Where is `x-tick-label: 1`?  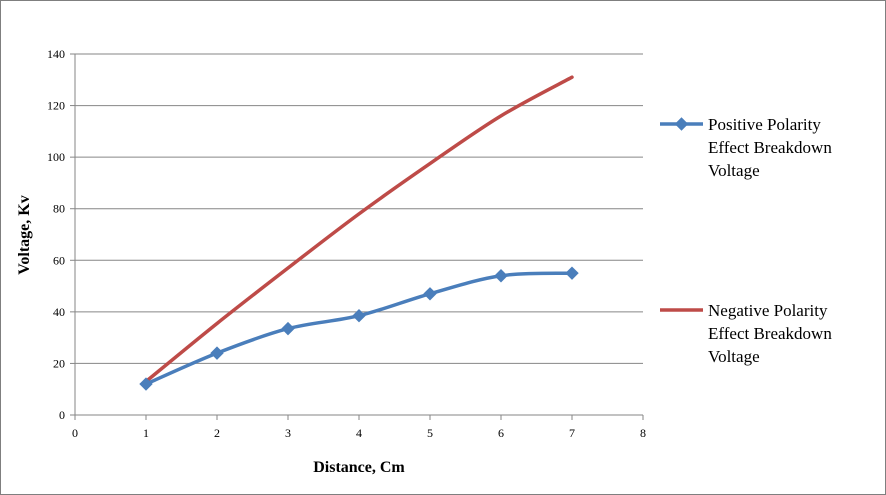
x-tick-label: 1 is located at coordinates (146, 433).